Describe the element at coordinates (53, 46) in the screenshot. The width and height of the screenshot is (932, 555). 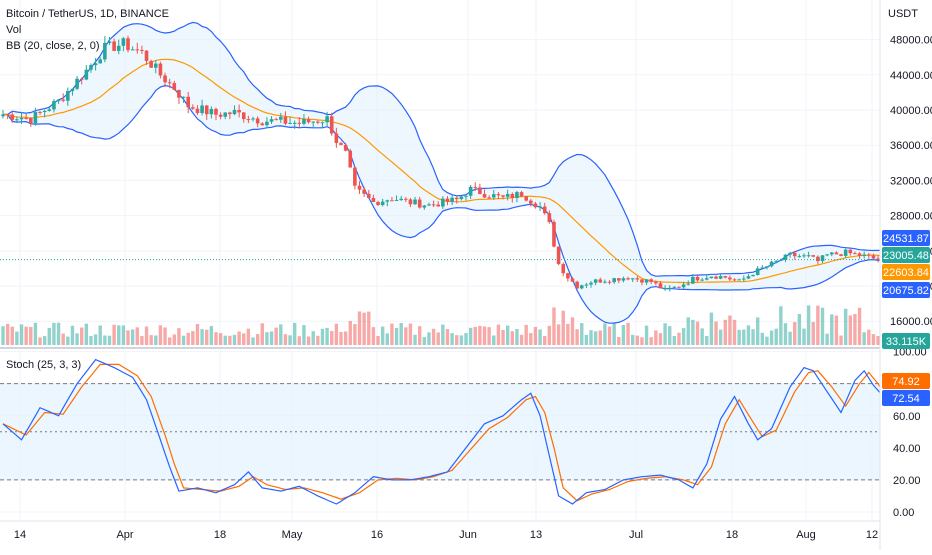
I see `bollinger-legend: BB (20, close, 2, 0)` at that location.